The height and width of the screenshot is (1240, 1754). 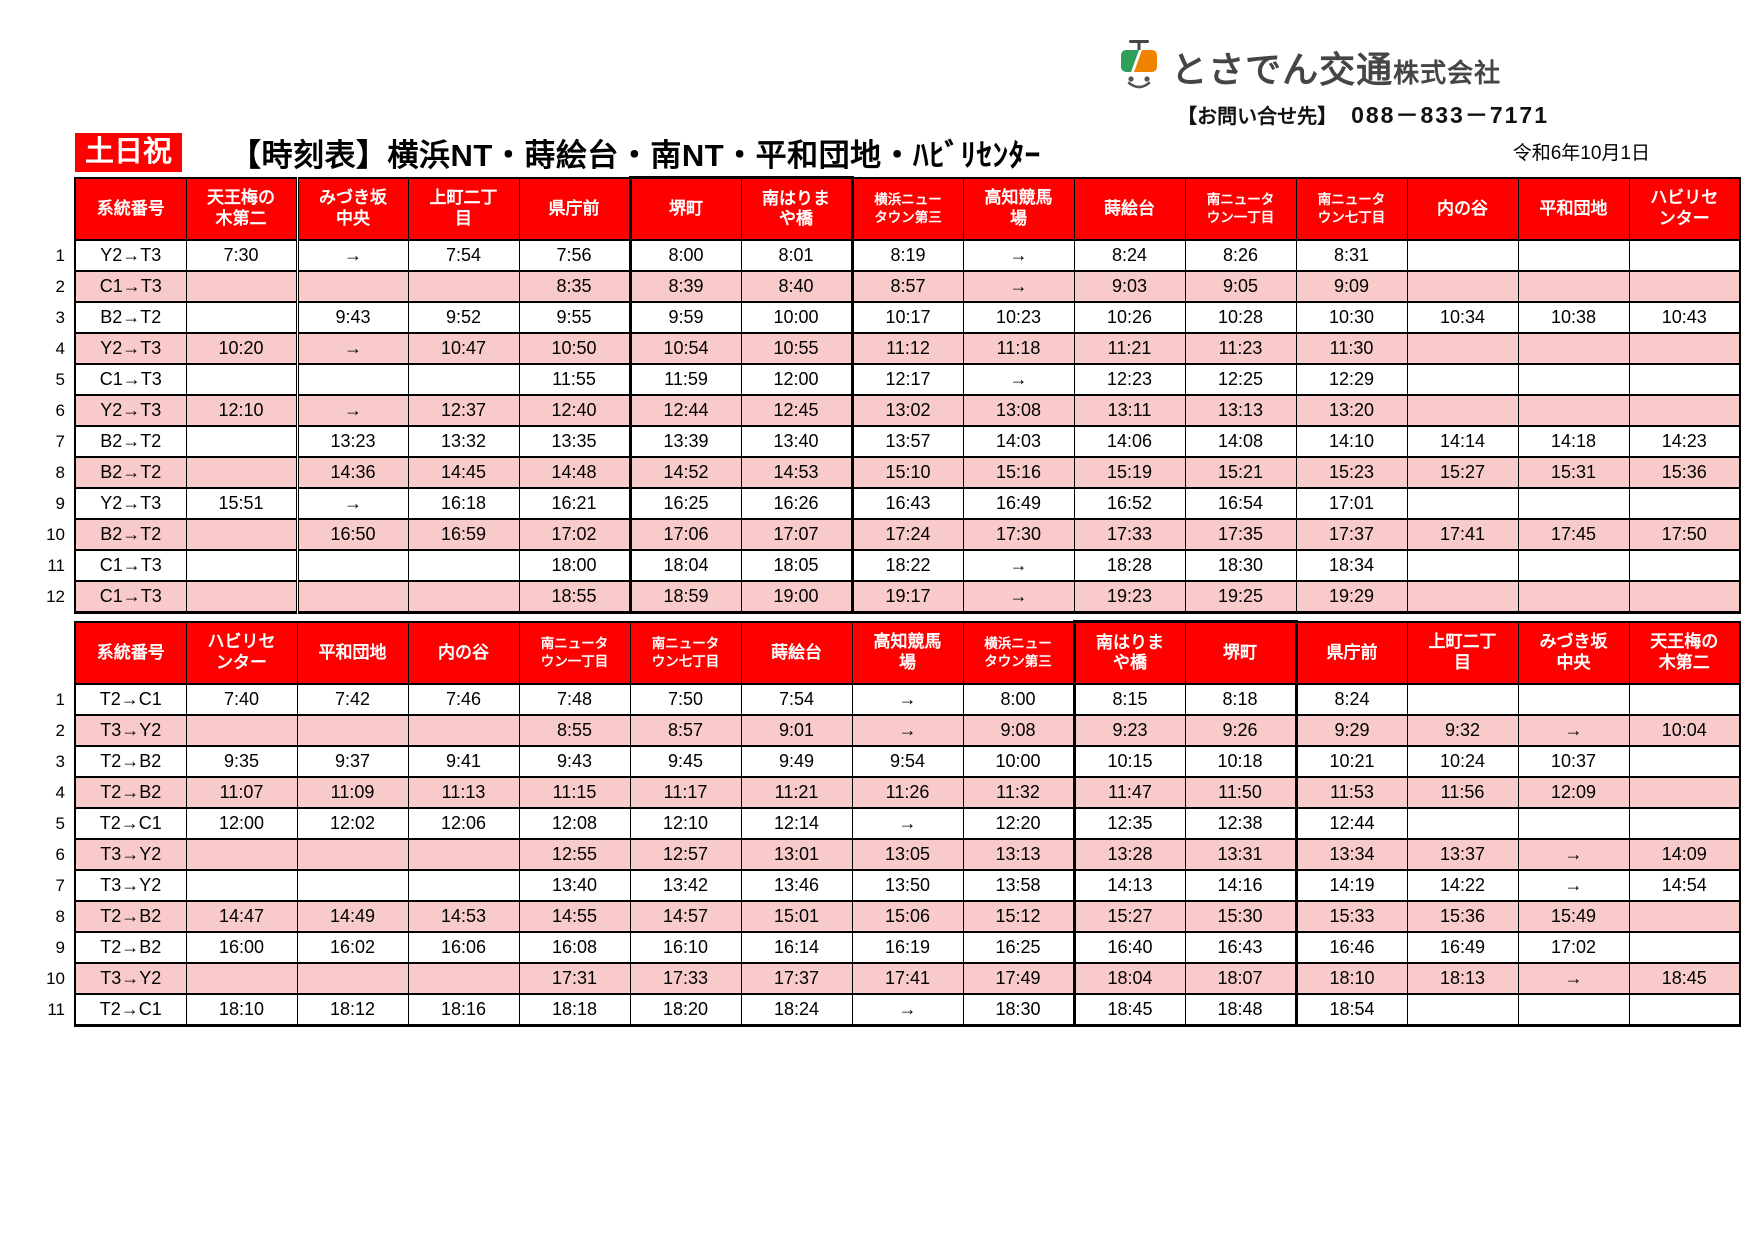 What do you see at coordinates (1241, 947) in the screenshot?
I see `time-cell: 16:43` at bounding box center [1241, 947].